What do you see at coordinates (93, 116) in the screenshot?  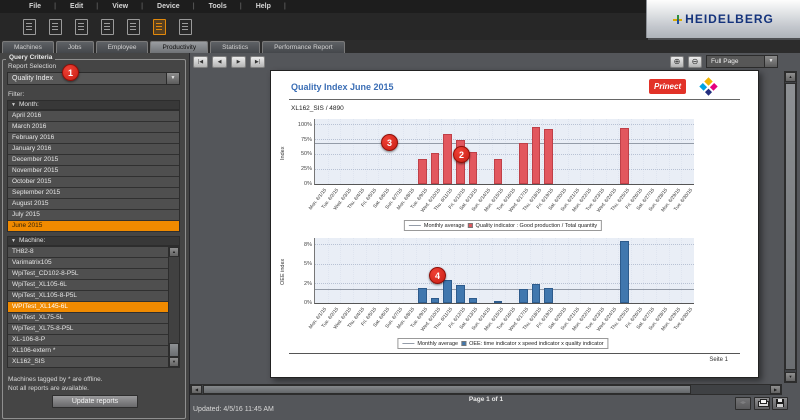 I see `month-item-april-2016: April 2016` at bounding box center [93, 116].